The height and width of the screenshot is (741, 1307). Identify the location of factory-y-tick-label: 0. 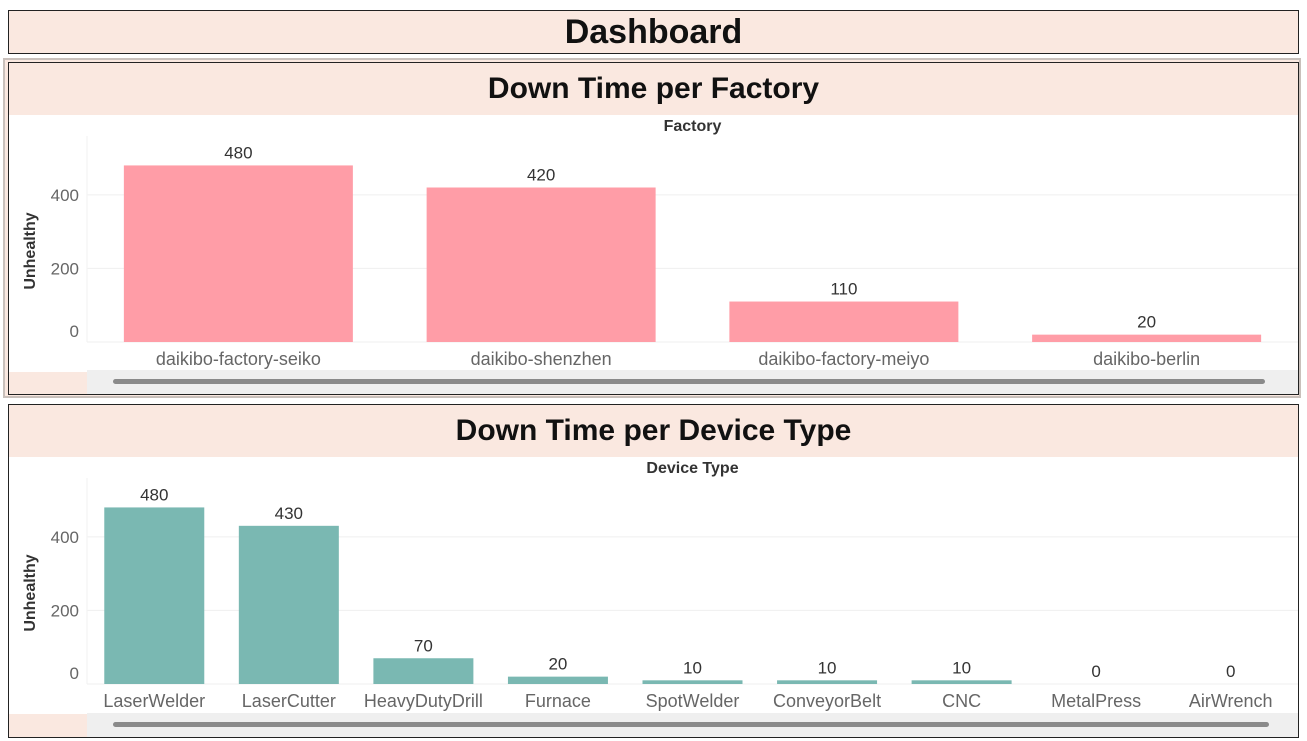
(74, 331).